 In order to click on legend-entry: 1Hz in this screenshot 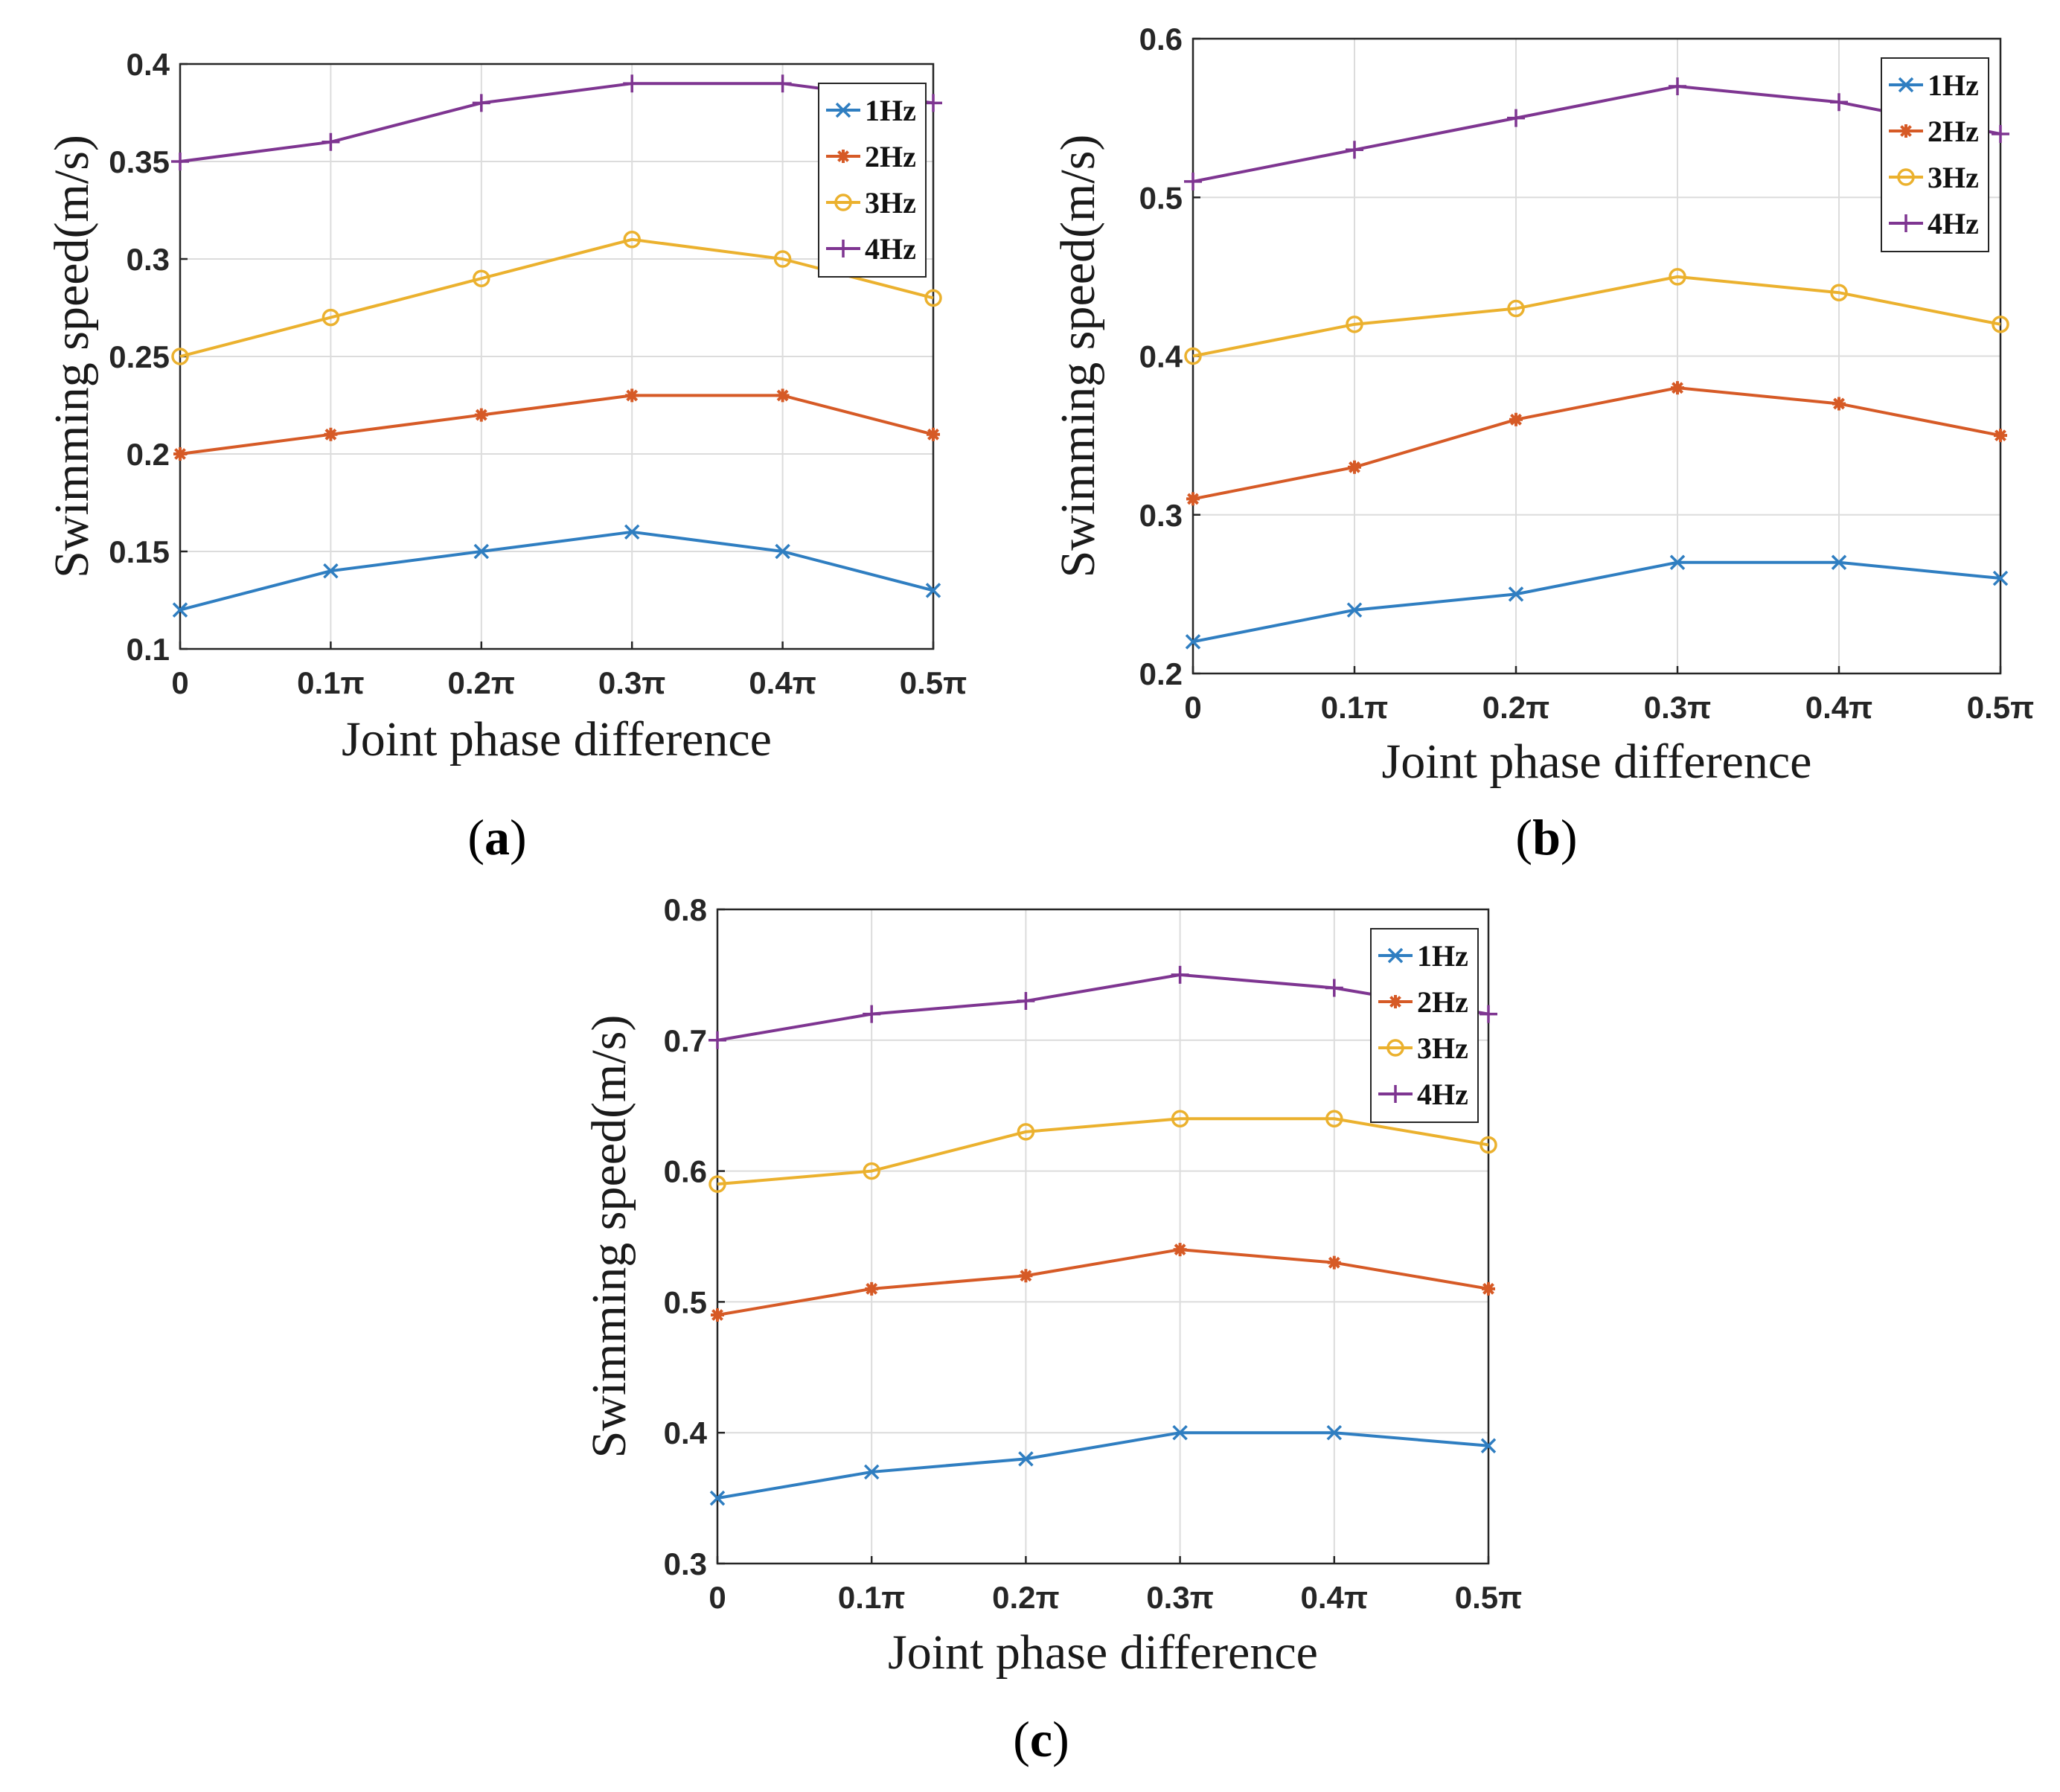, I will do `click(1442, 956)`.